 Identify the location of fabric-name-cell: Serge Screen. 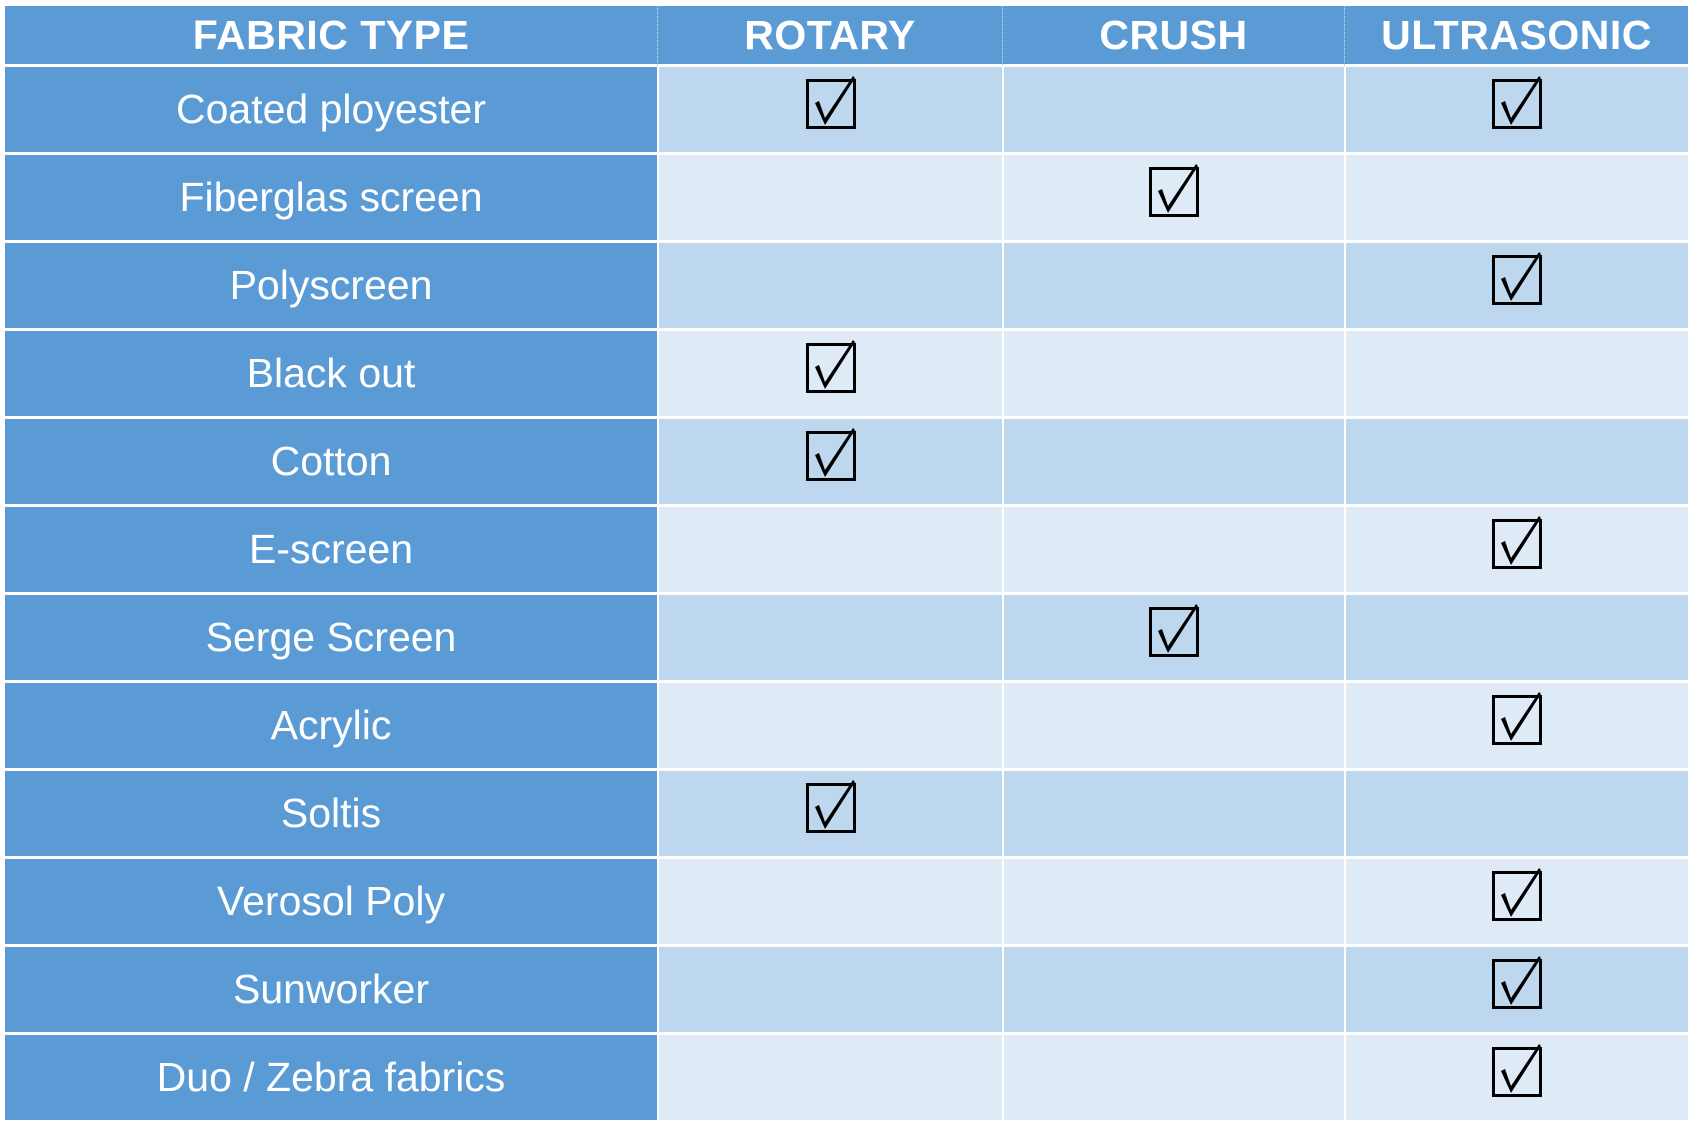
(331, 639).